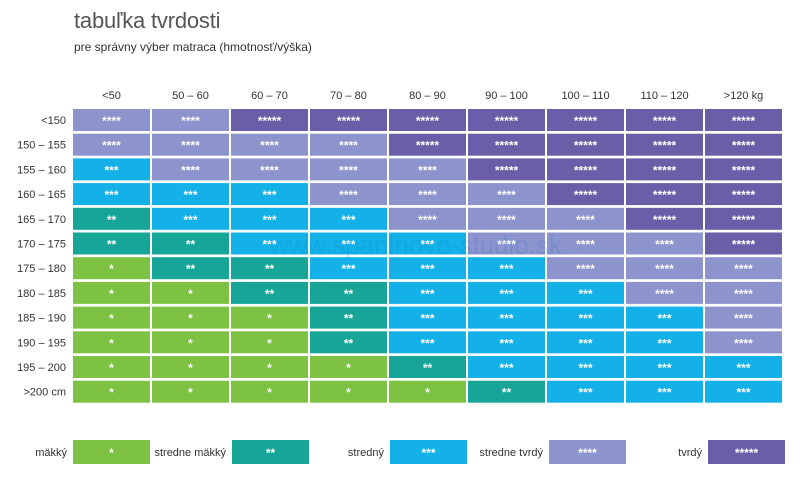 The width and height of the screenshot is (800, 479). I want to click on column-header: >120 kg, so click(743, 96).